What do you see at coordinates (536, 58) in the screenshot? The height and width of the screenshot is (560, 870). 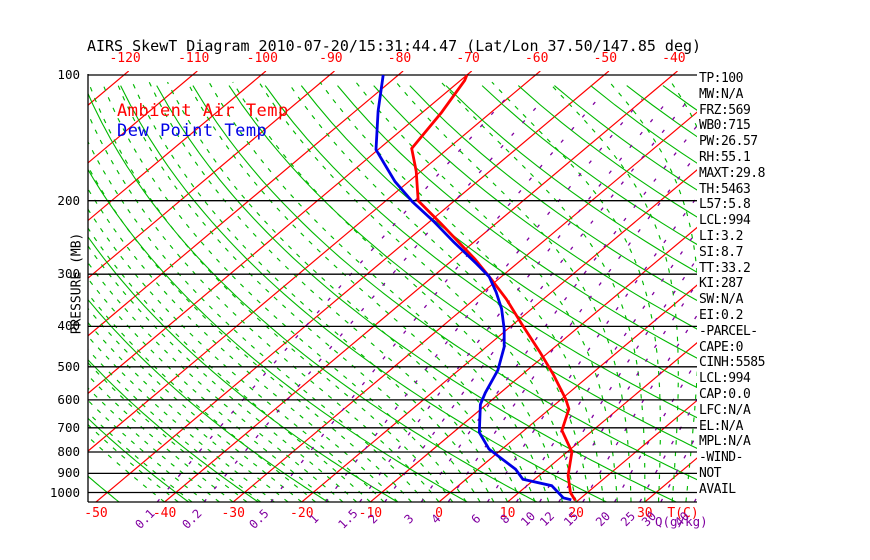 I see `top-temp-tick-label: -60` at bounding box center [536, 58].